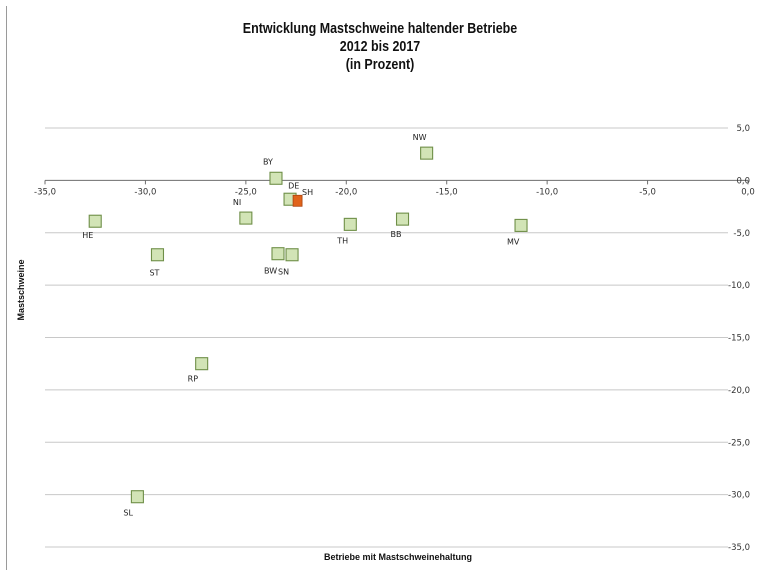  Describe the element at coordinates (21, 289) in the screenshot. I see `y-axis-title: Mastschweine` at that location.